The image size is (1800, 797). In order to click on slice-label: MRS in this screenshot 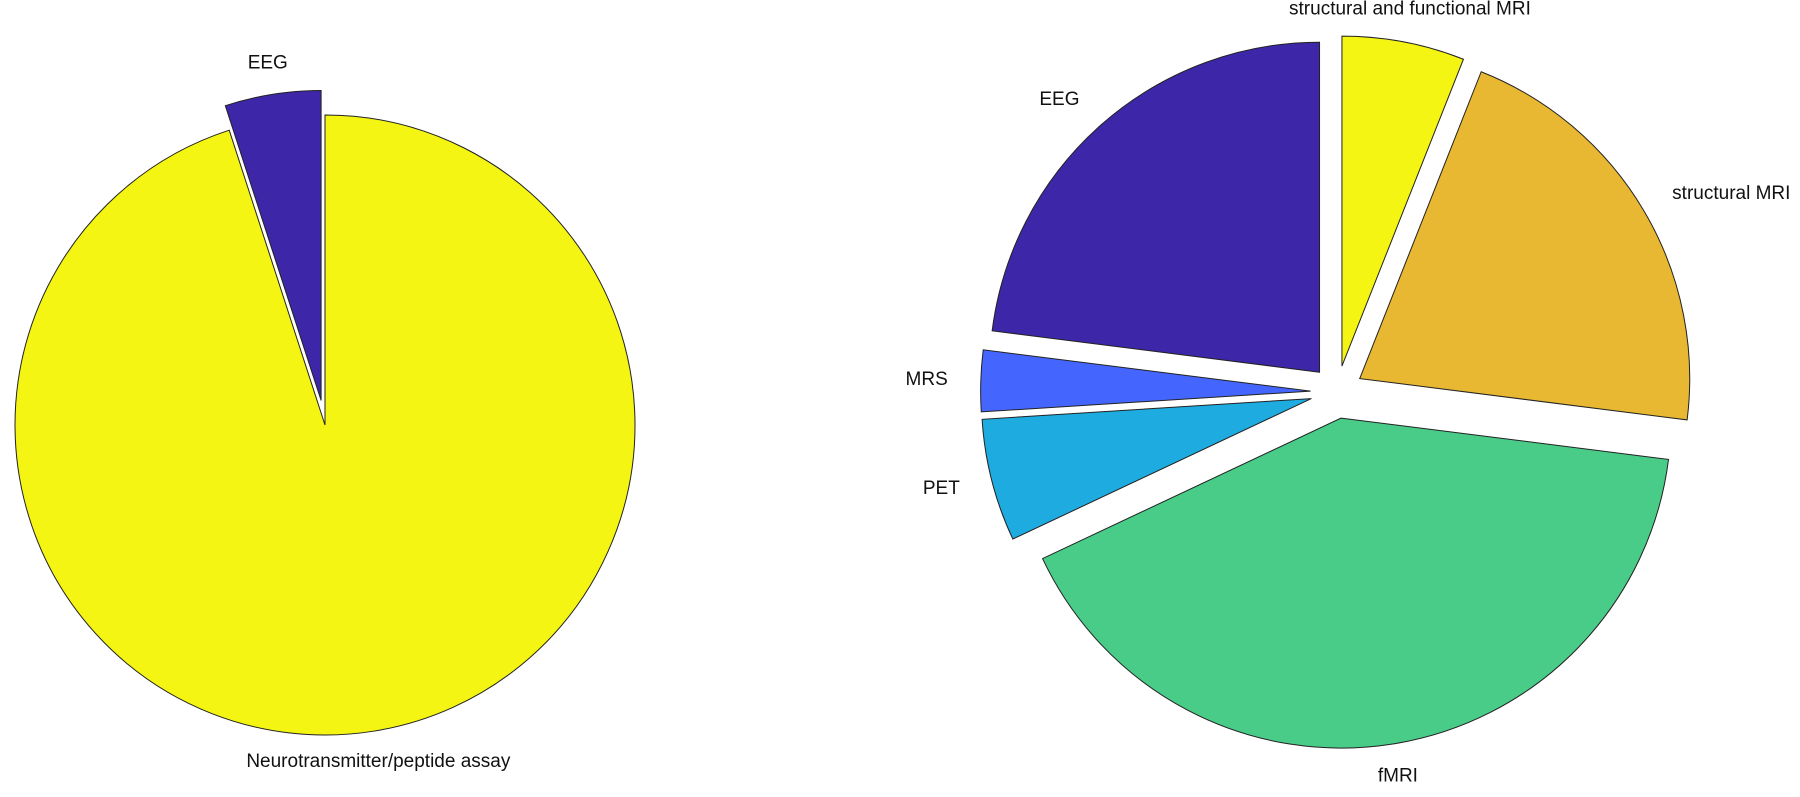, I will do `click(927, 379)`.